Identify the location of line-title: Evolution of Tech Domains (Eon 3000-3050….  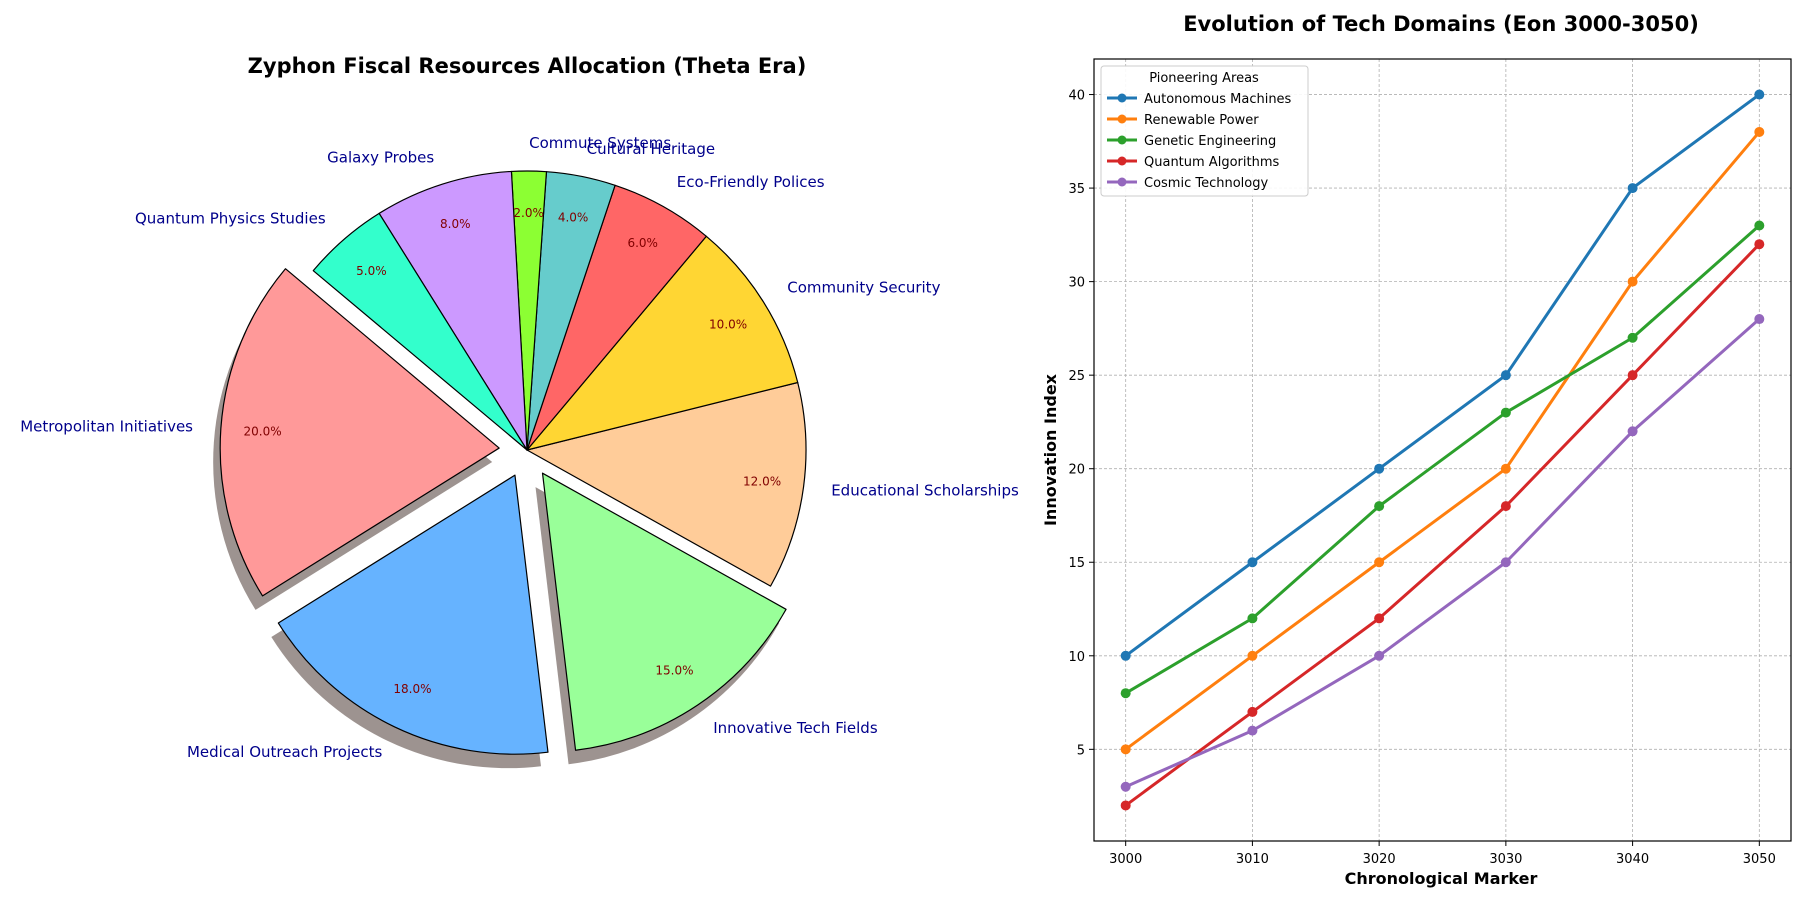
(1441, 24).